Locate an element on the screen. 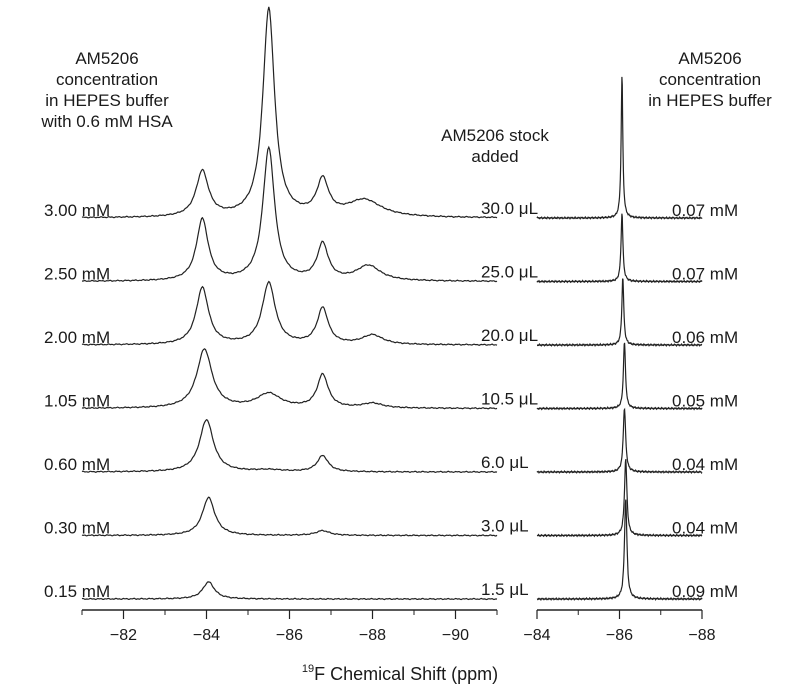 This screenshot has height=688, width=800. left-concentration-label: 0.60 mM is located at coordinates (77, 464).